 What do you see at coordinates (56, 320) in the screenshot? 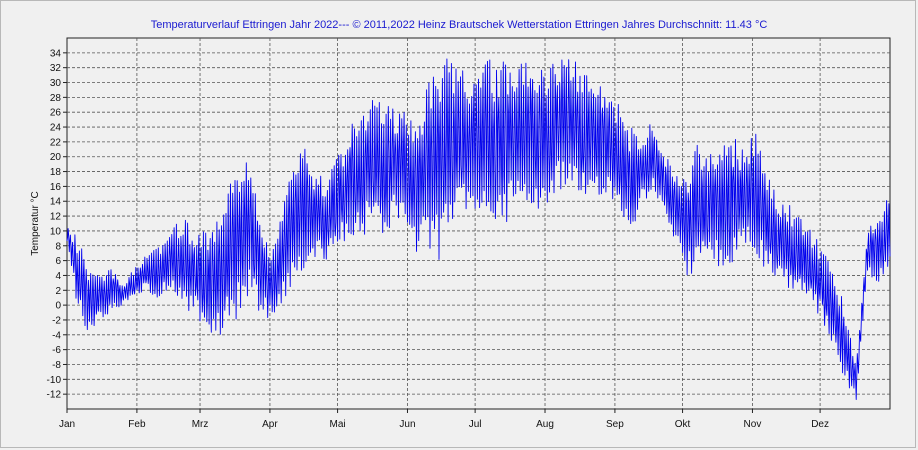
I see `y-tick-label: -2` at bounding box center [56, 320].